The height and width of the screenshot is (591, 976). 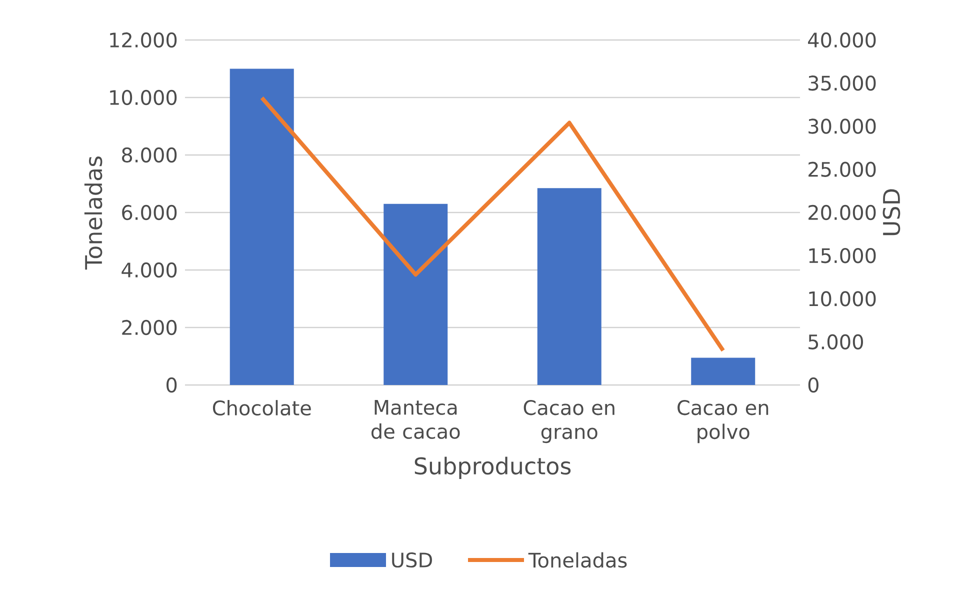 I want to click on y2-tick-label: 25.000, so click(x=842, y=169).